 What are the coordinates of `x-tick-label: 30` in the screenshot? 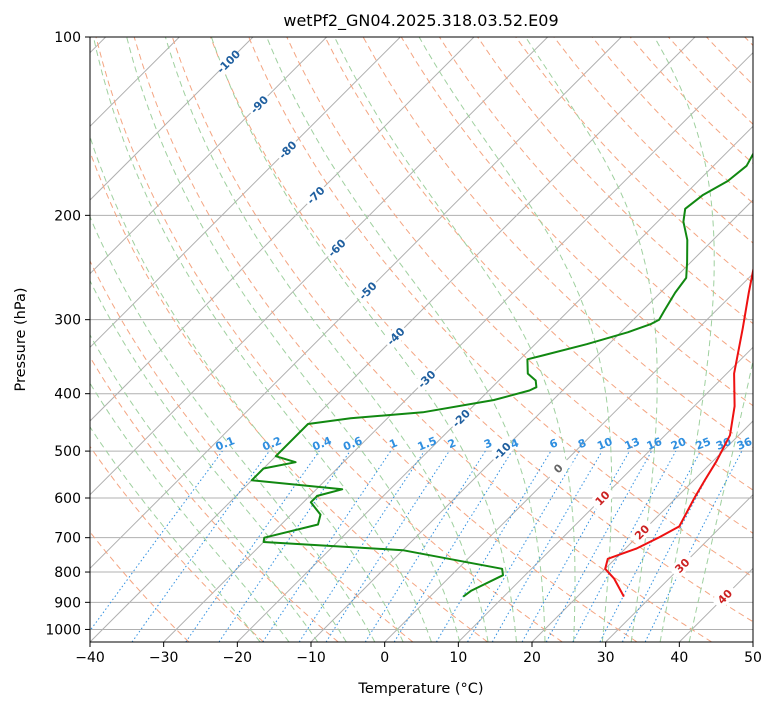 It's located at (606, 658).